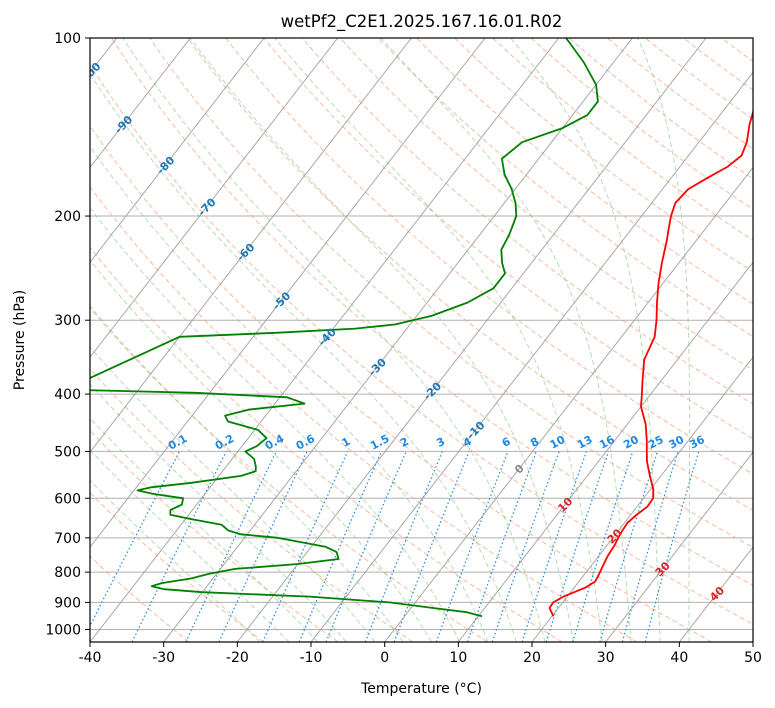 The height and width of the screenshot is (708, 775). What do you see at coordinates (67, 217) in the screenshot?
I see `y-tick-label: 200` at bounding box center [67, 217].